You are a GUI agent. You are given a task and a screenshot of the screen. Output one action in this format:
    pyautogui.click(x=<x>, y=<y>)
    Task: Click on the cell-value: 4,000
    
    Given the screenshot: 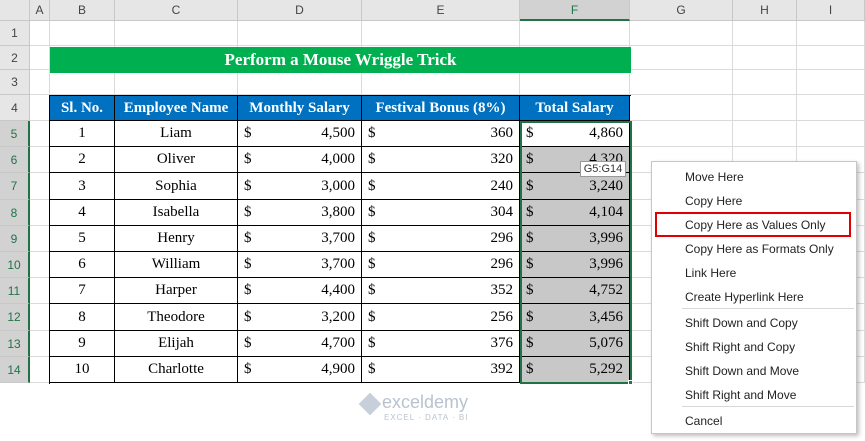 What is the action you would take?
    pyautogui.click(x=338, y=159)
    